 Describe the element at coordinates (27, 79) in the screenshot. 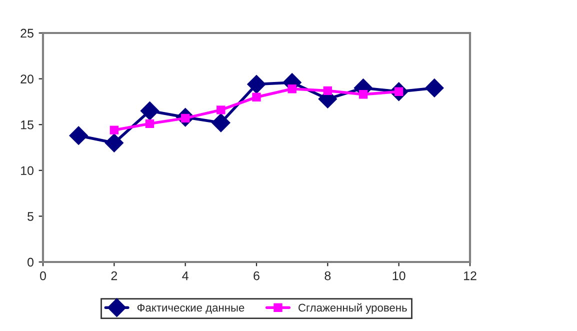

I see `y-tick-label: 20` at that location.